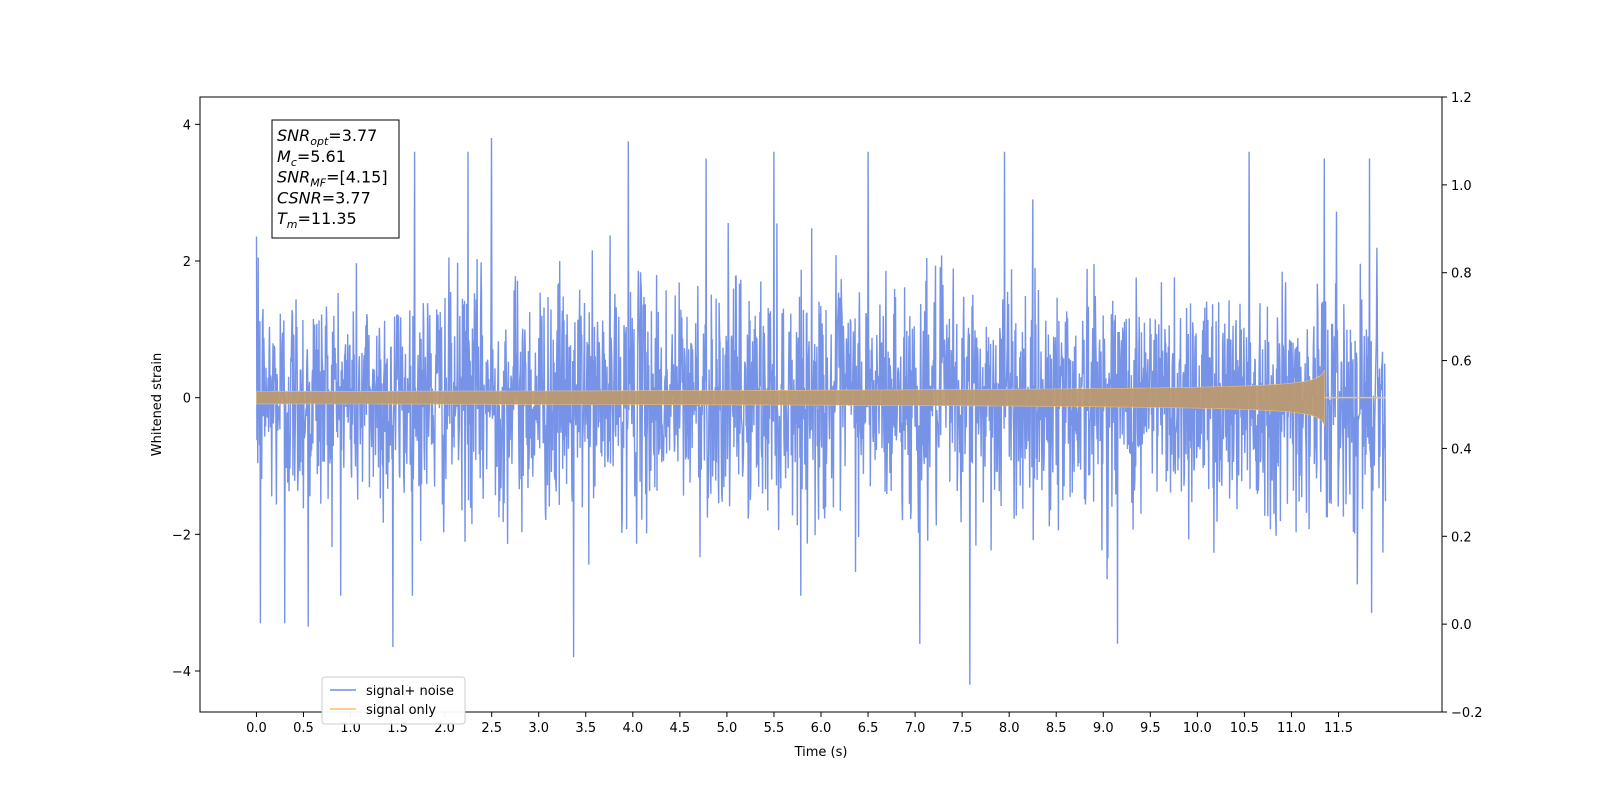 The image size is (1600, 800). What do you see at coordinates (1462, 406) in the screenshot?
I see `y-axis-right: −0.2 0.0 0.2 0.4 0.6 0.8 1.0 1.2` at bounding box center [1462, 406].